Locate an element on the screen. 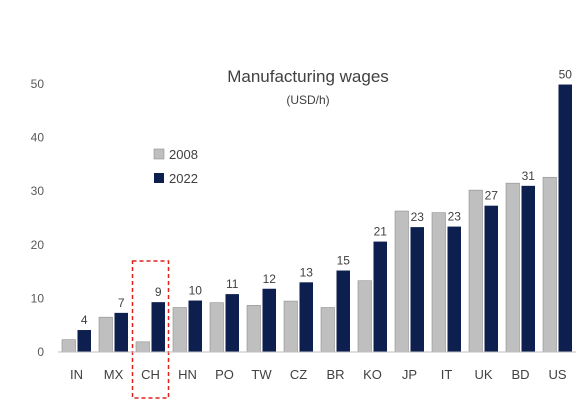  bar-2008-ko is located at coordinates (364, 316).